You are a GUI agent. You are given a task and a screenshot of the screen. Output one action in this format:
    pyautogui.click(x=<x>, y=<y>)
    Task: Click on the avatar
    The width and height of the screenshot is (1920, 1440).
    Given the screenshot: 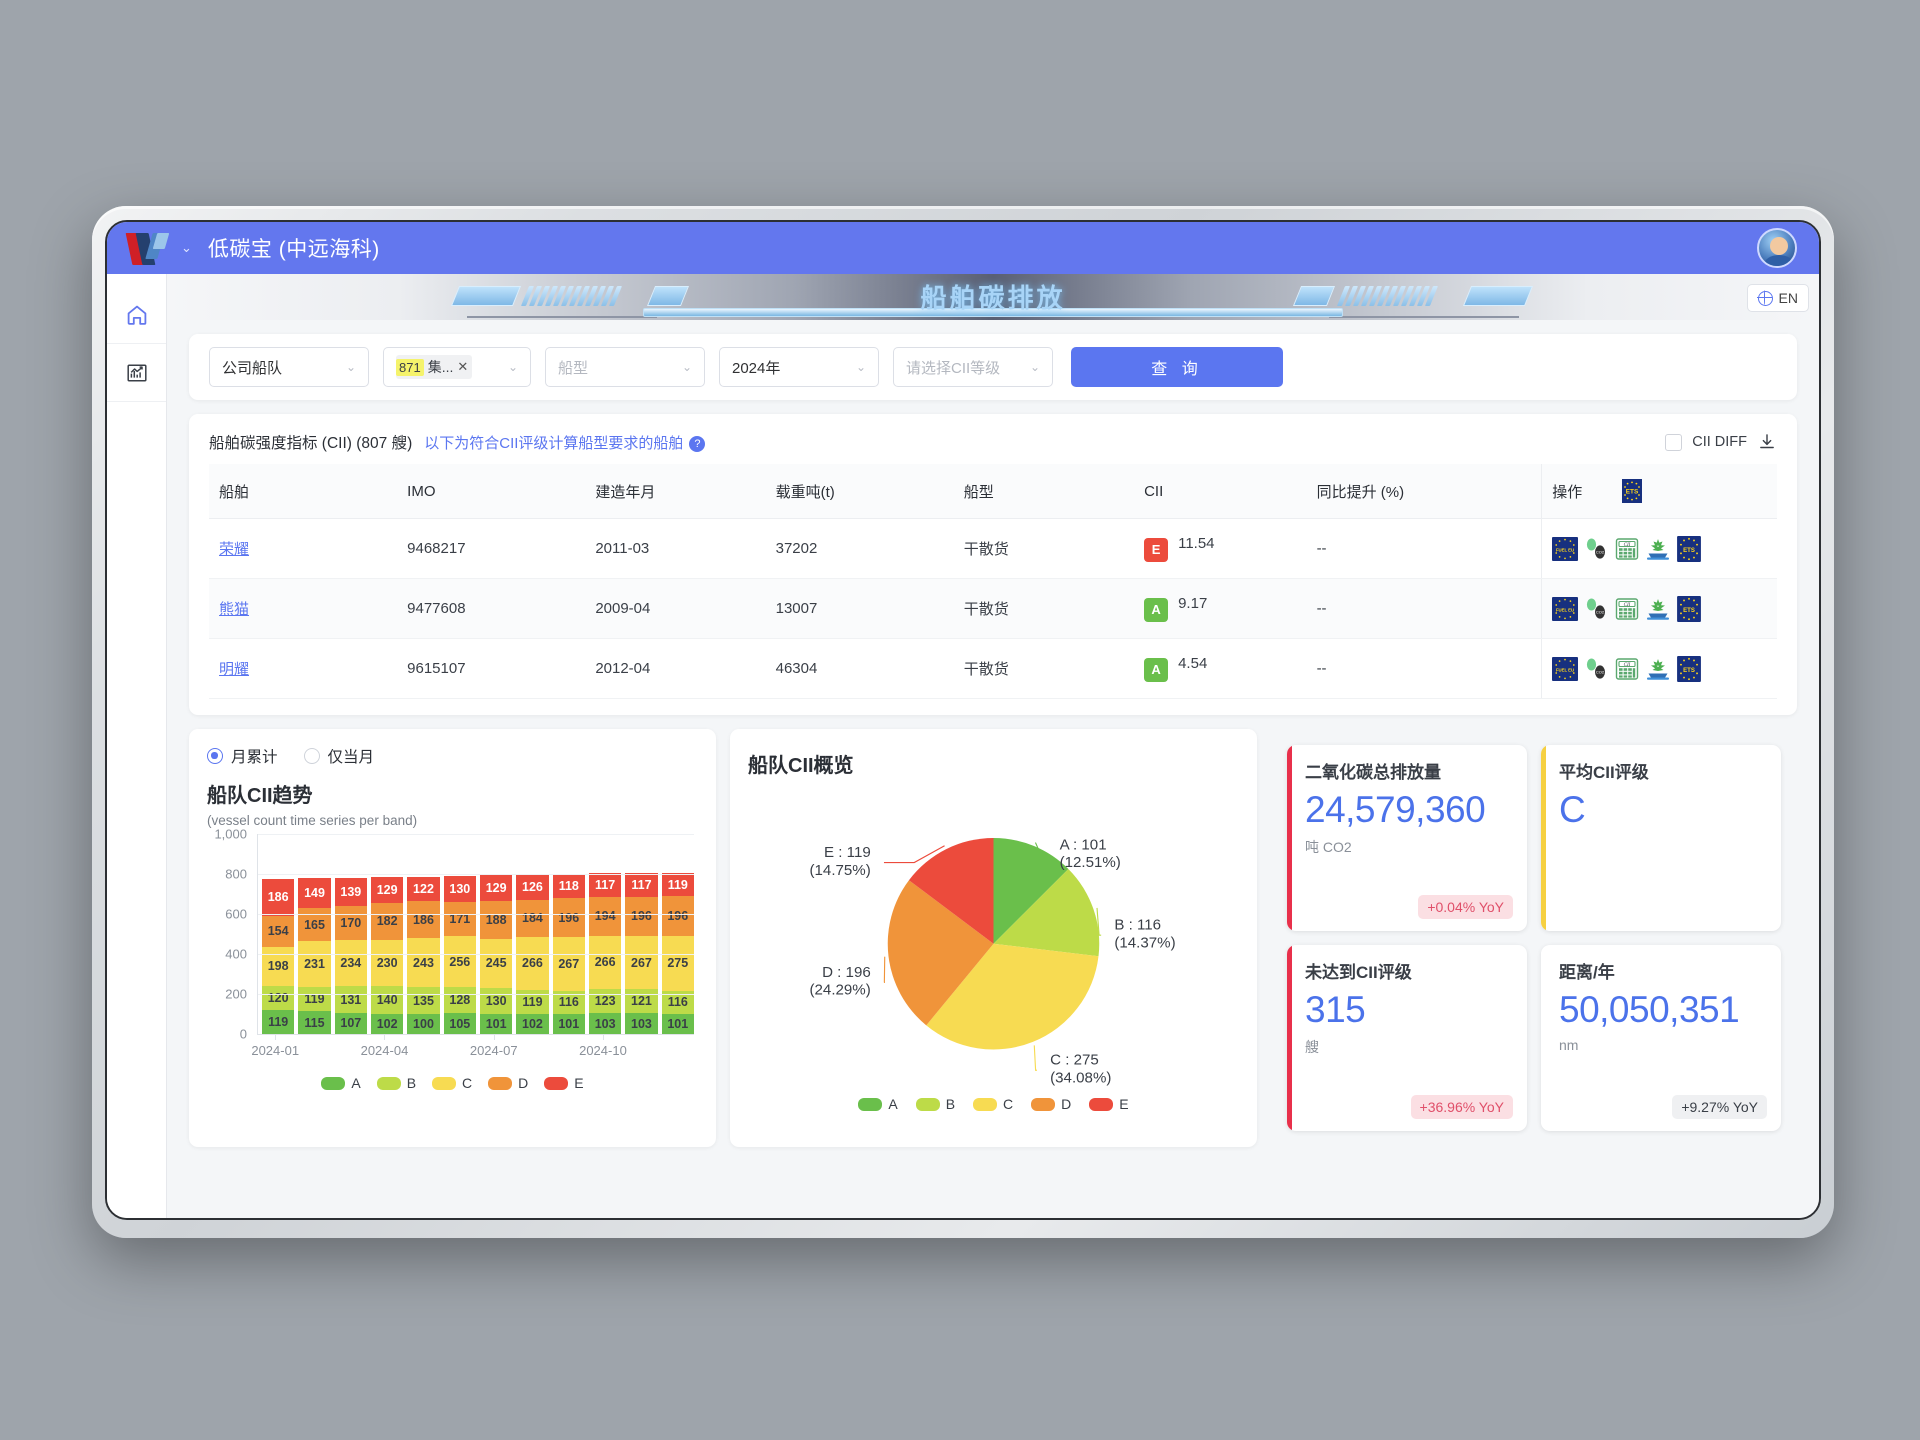 What is the action you would take?
    pyautogui.click(x=1777, y=248)
    